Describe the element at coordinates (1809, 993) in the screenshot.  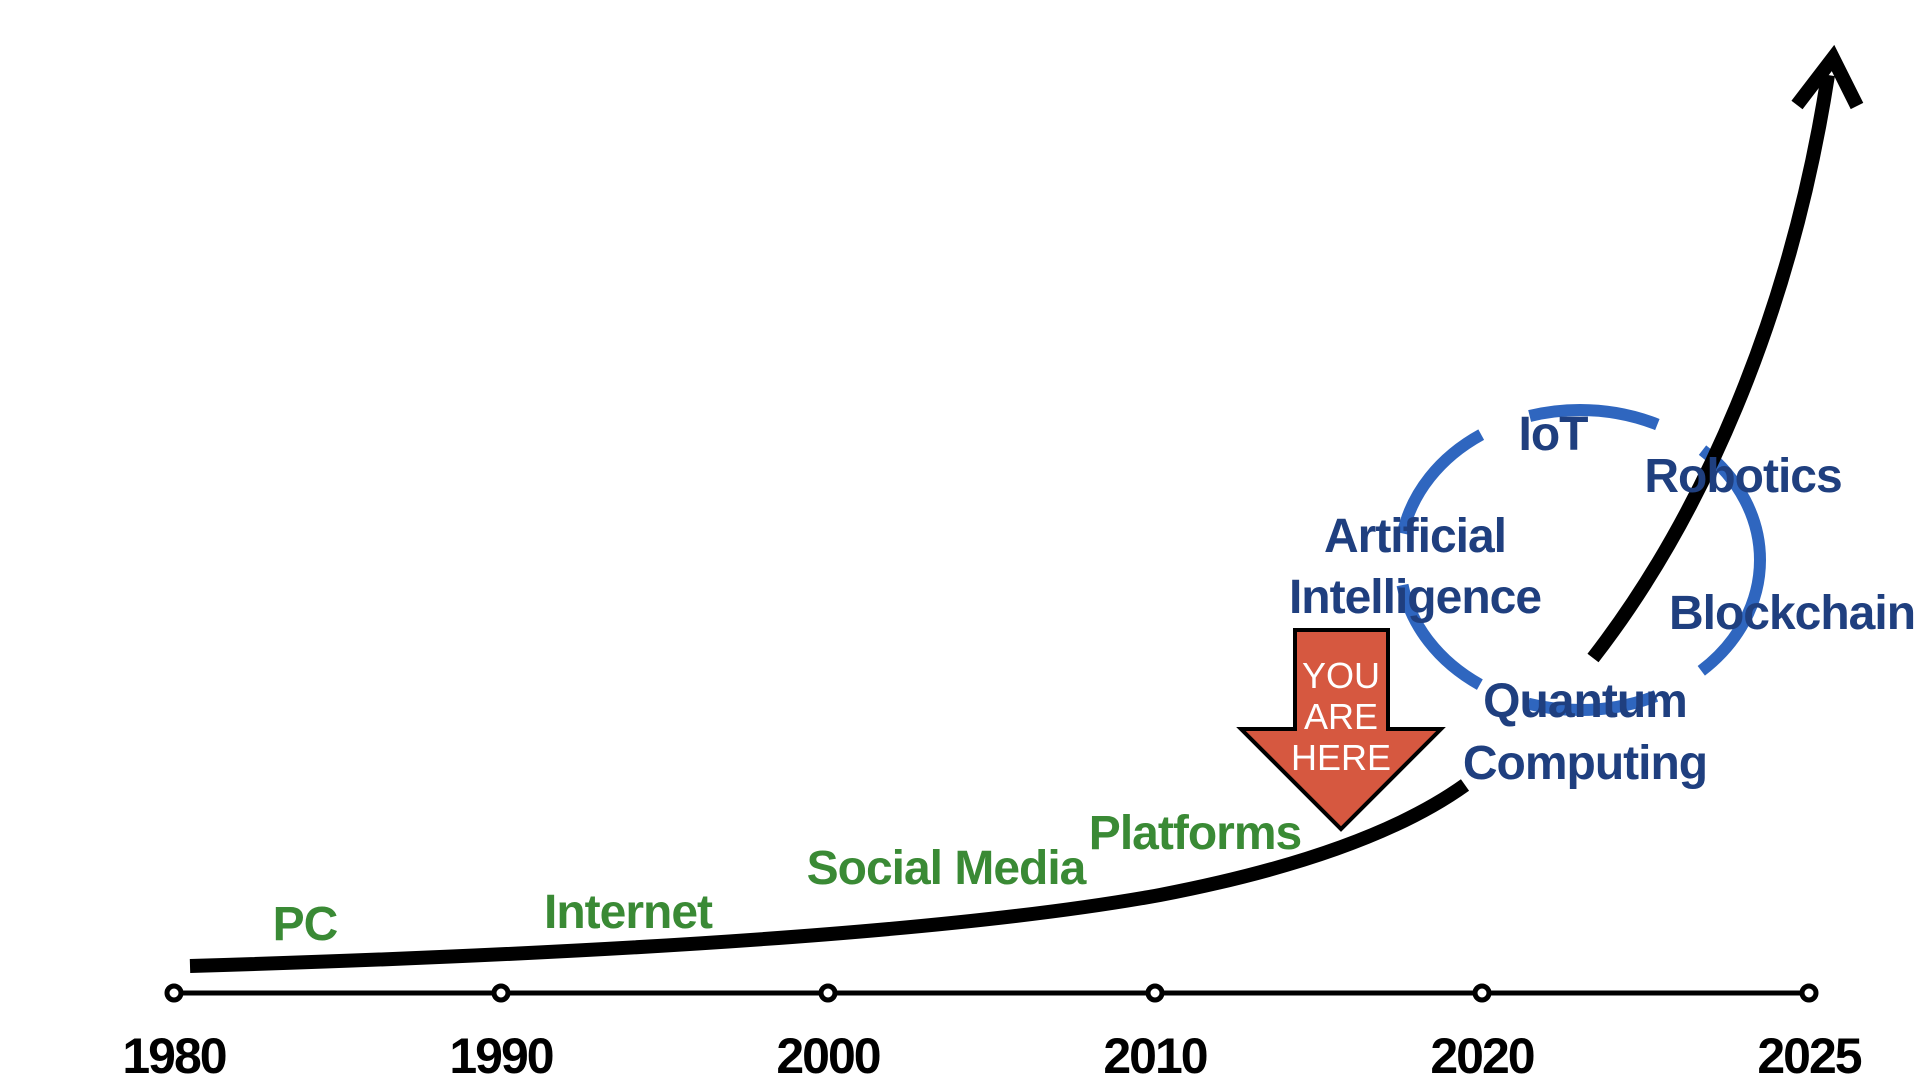
I see `tick-2025` at that location.